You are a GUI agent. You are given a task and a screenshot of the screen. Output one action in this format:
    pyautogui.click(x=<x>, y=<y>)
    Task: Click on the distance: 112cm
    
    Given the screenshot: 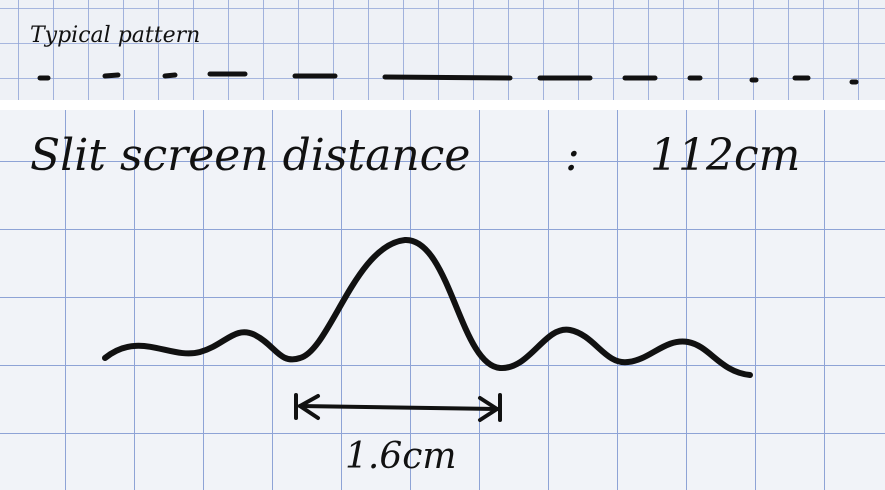 What is the action you would take?
    pyautogui.click(x=725, y=155)
    